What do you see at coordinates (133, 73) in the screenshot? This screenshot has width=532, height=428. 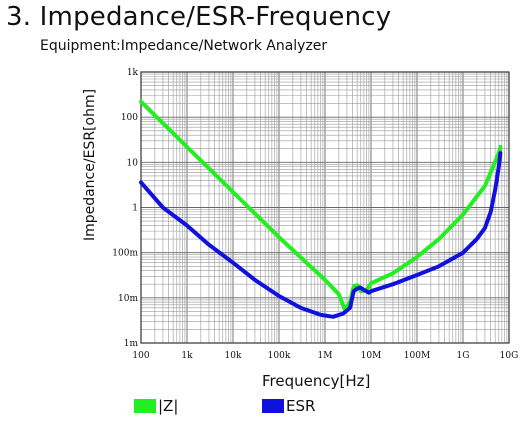 I see `y-tick-label: 1k` at bounding box center [133, 73].